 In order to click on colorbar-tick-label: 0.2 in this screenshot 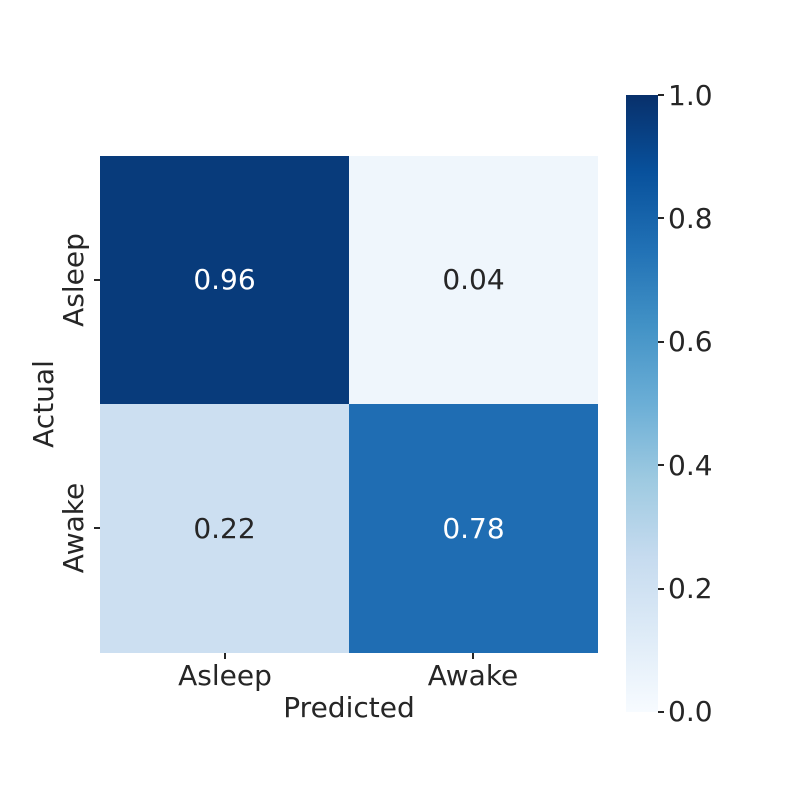, I will do `click(690, 588)`.